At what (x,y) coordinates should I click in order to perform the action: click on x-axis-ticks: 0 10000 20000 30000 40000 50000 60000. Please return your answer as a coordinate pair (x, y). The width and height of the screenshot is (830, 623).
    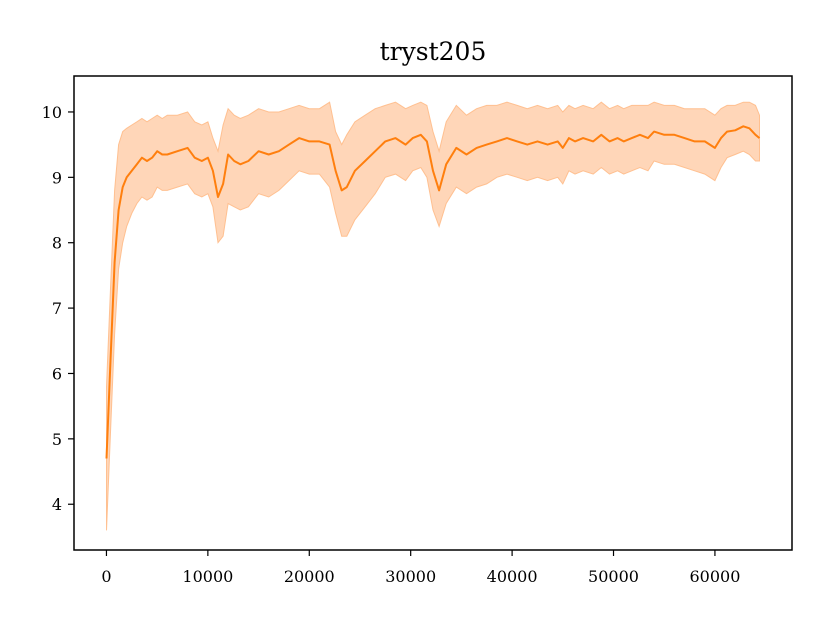
    Looking at the image, I should click on (420, 568).